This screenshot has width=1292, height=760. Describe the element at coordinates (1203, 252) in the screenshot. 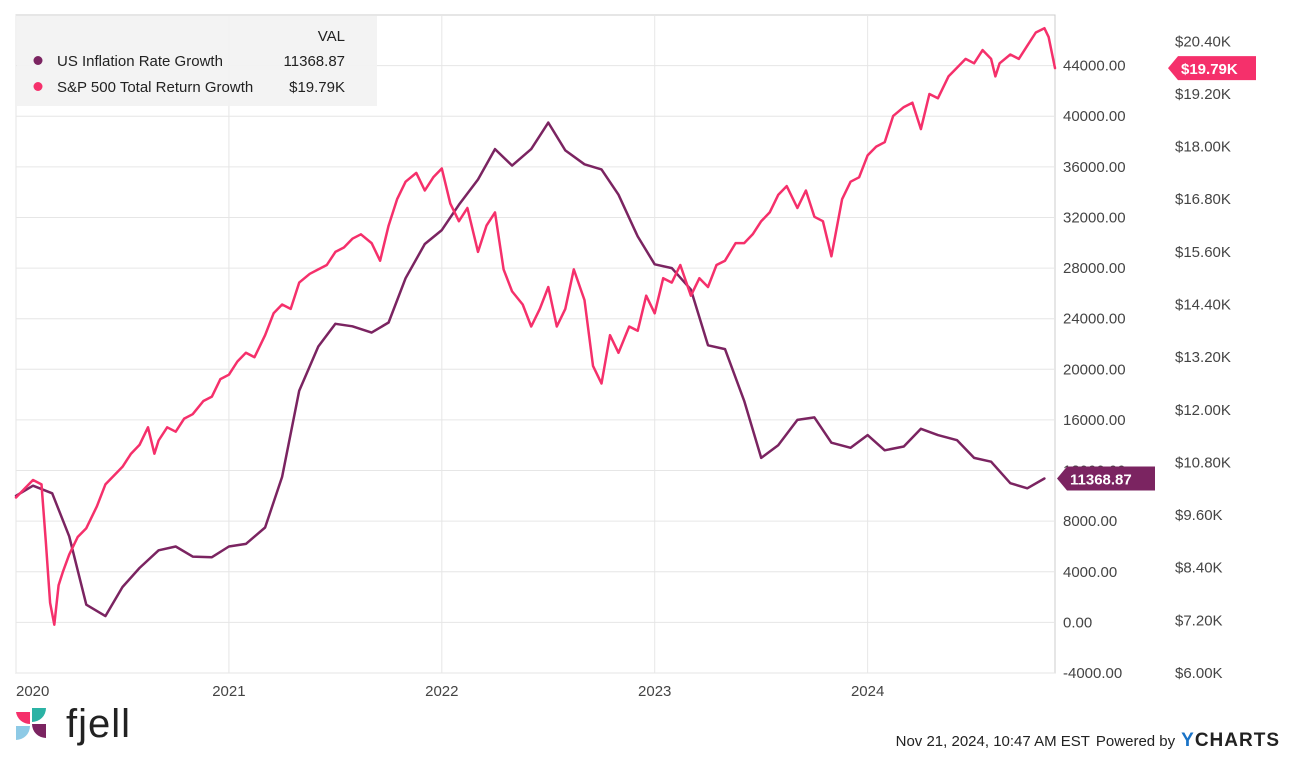

I see `right-axis-tick-label: $15.60K` at that location.